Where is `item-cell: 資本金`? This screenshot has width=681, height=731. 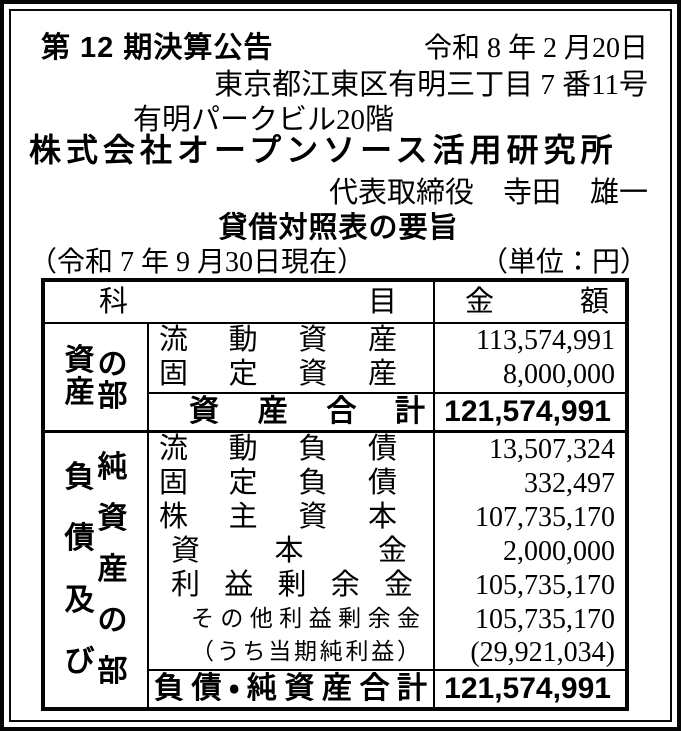 item-cell: 資本金 is located at coordinates (292, 552).